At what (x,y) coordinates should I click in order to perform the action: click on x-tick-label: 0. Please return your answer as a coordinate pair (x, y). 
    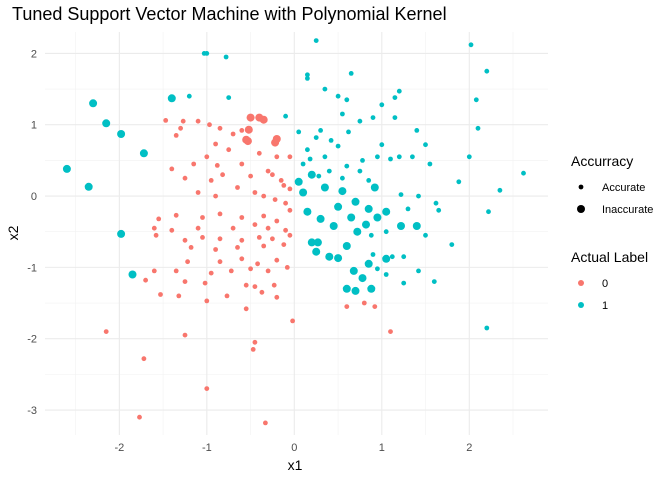
    Looking at the image, I should click on (294, 448).